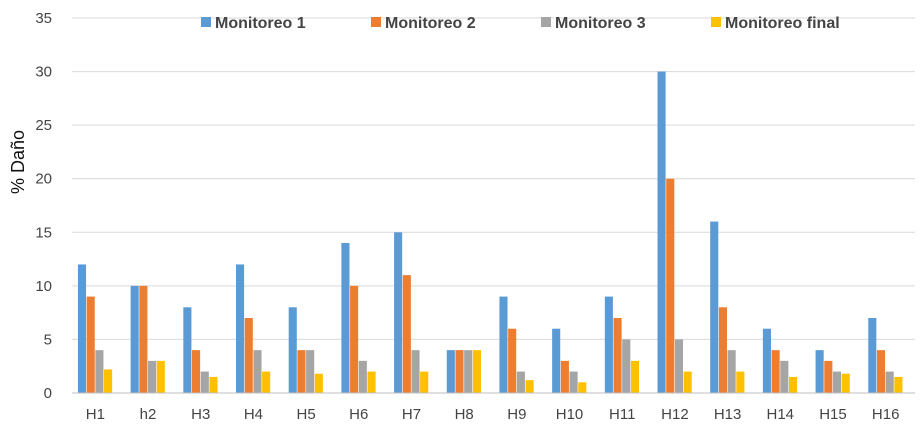 The width and height of the screenshot is (921, 431). What do you see at coordinates (48, 339) in the screenshot?
I see `y-tick-label: 5` at bounding box center [48, 339].